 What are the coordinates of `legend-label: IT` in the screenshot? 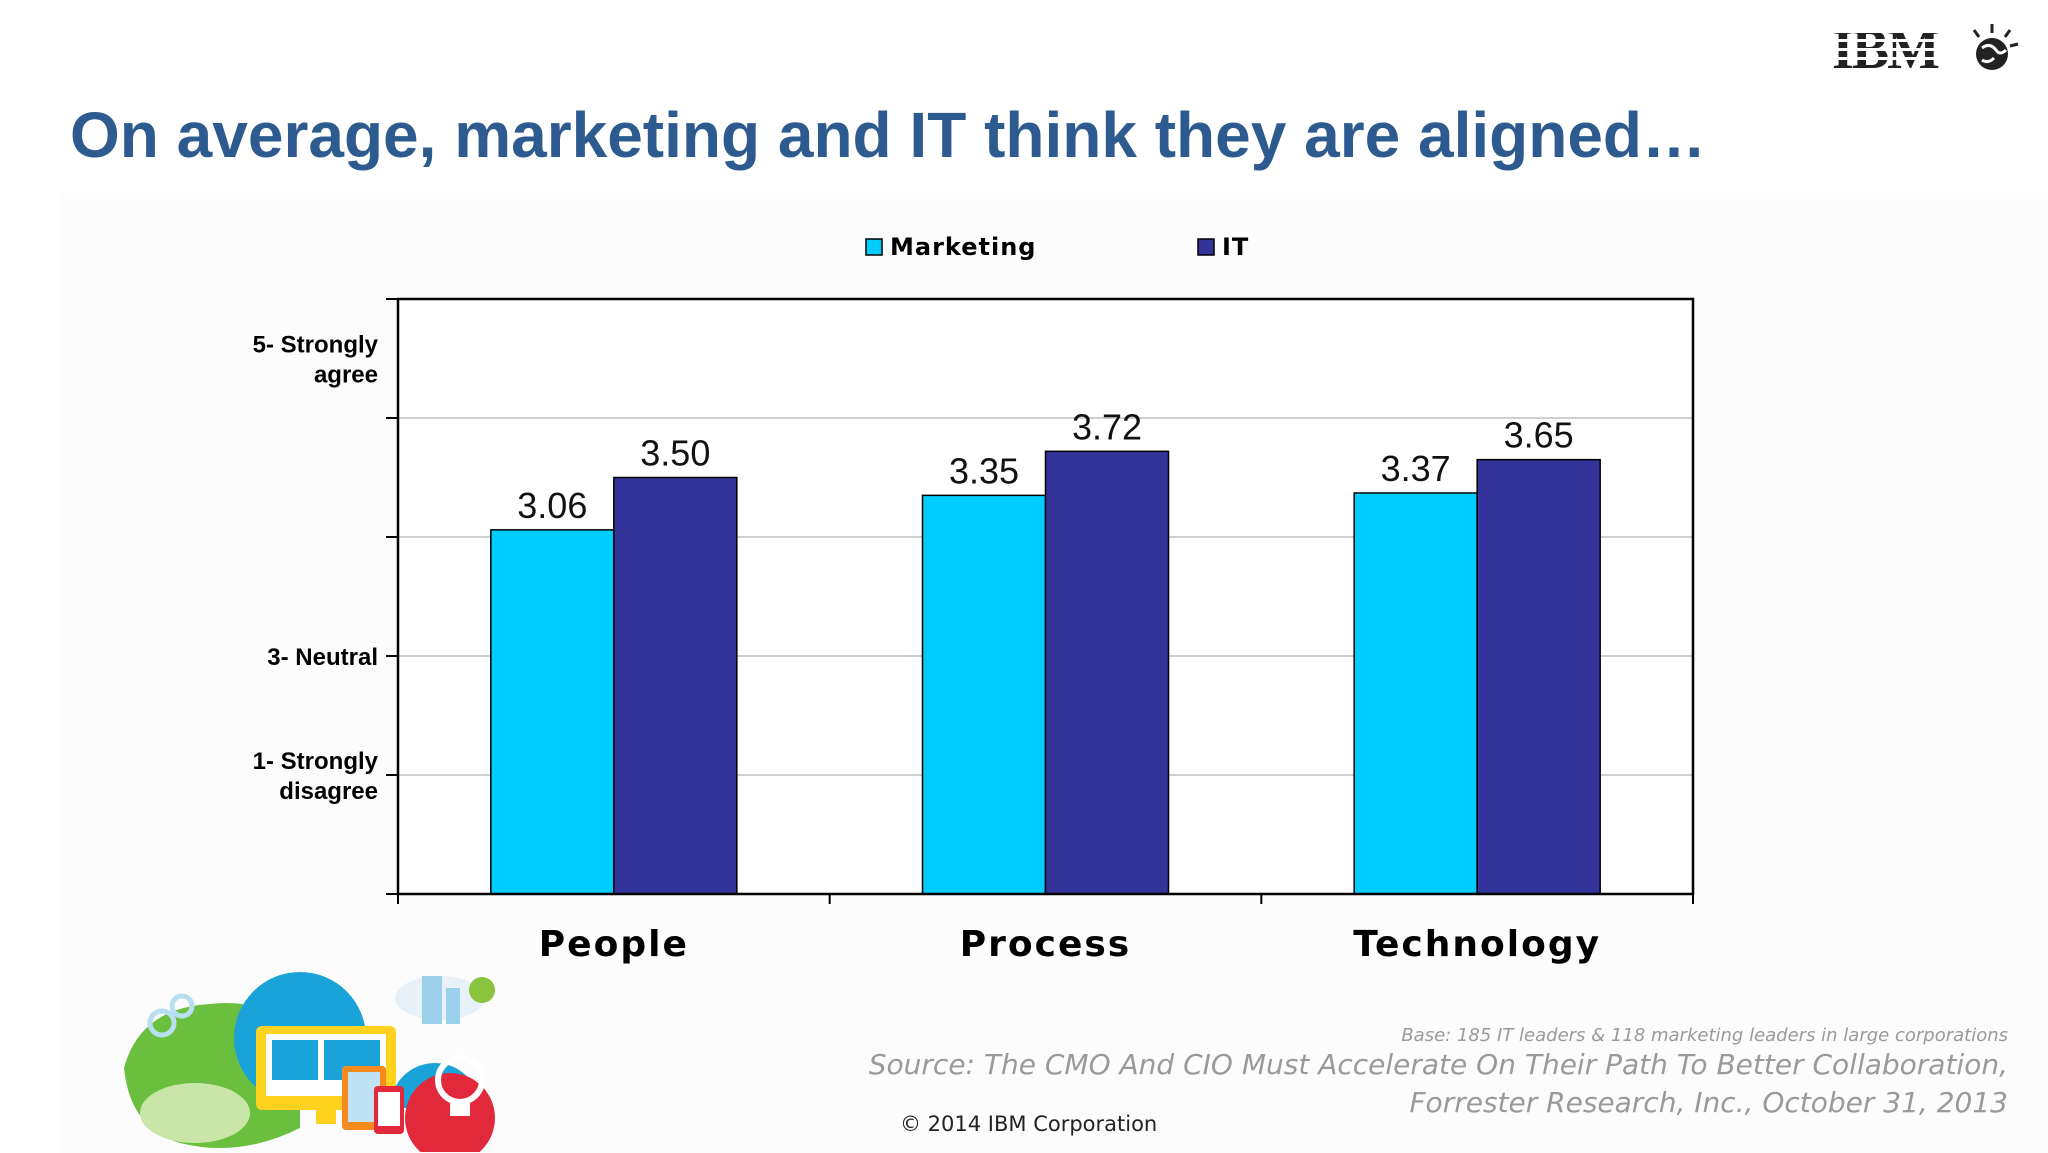 It's located at (1235, 247).